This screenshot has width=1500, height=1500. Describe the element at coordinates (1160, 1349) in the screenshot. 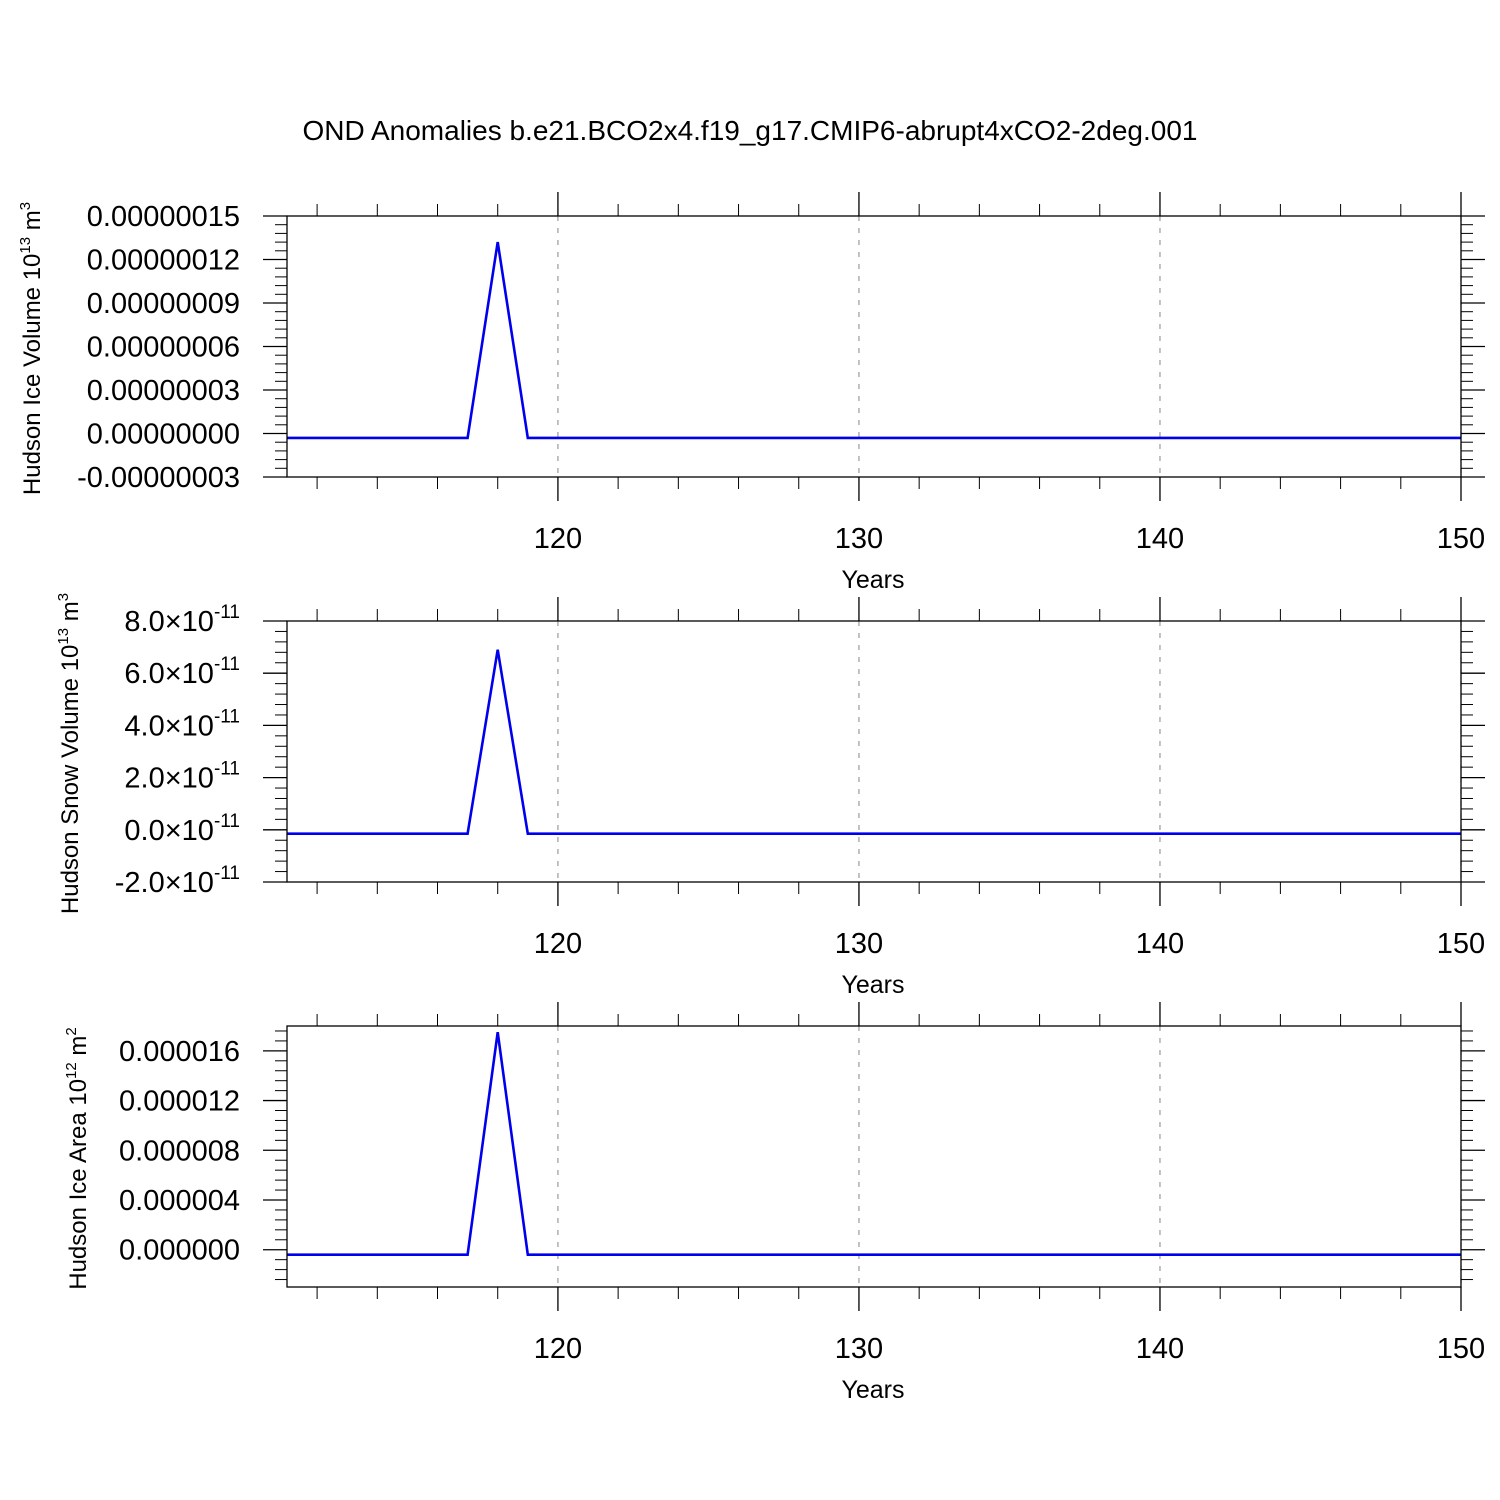

I see `ice-area-x-tick-label-2: 140` at that location.